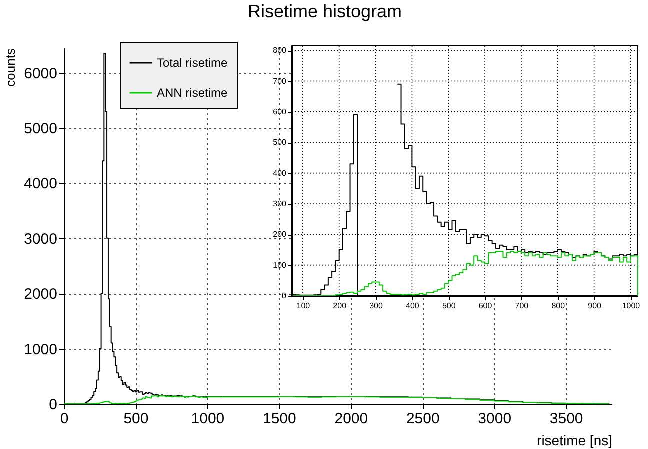 The height and width of the screenshot is (449, 648). Describe the element at coordinates (595, 306) in the screenshot. I see `x-tick-label: 900` at that location.